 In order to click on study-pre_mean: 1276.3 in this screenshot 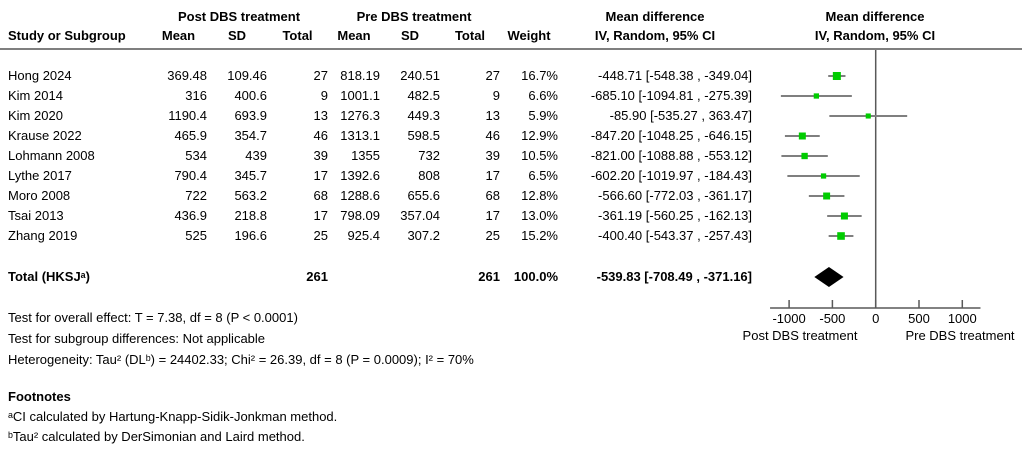, I will do `click(360, 115)`.